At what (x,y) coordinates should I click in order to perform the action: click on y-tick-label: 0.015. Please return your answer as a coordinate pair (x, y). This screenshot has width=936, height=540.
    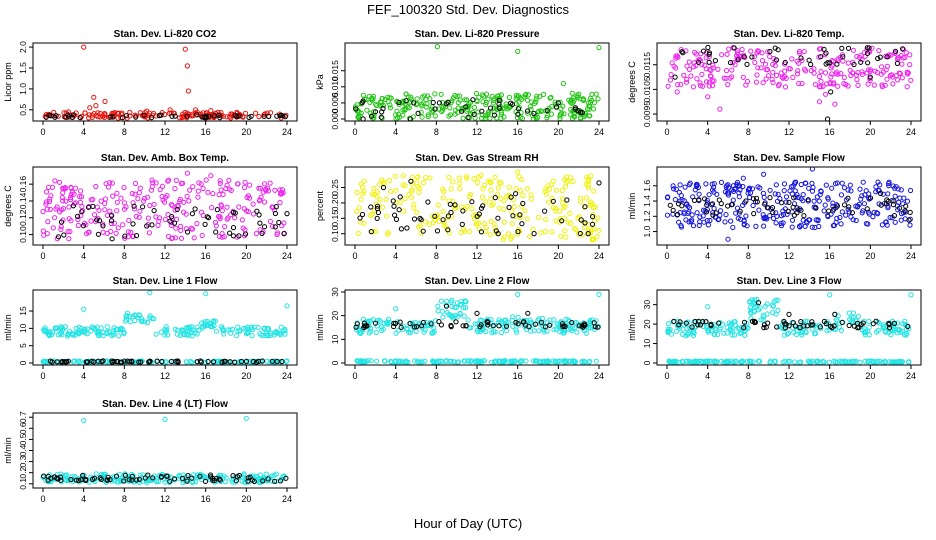
    Looking at the image, I should click on (335, 71).